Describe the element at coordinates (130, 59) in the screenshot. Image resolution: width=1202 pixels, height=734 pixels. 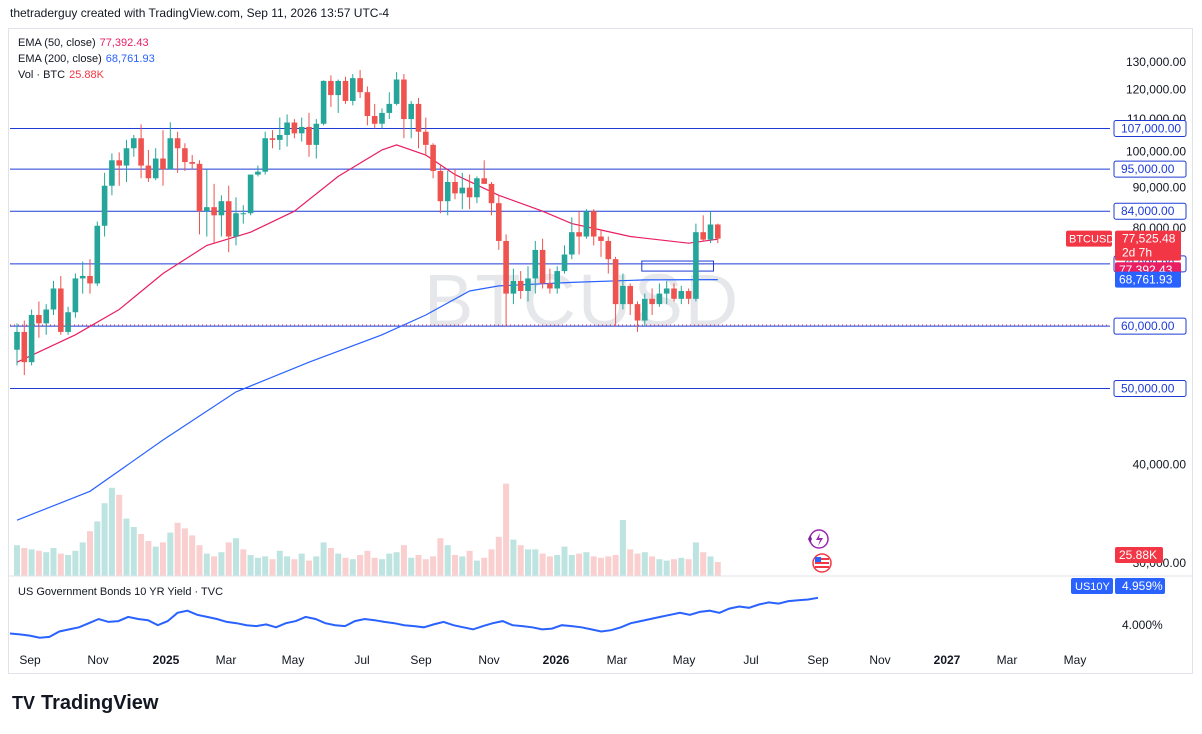
I see `legend-ema200-value: 68,761.93` at that location.